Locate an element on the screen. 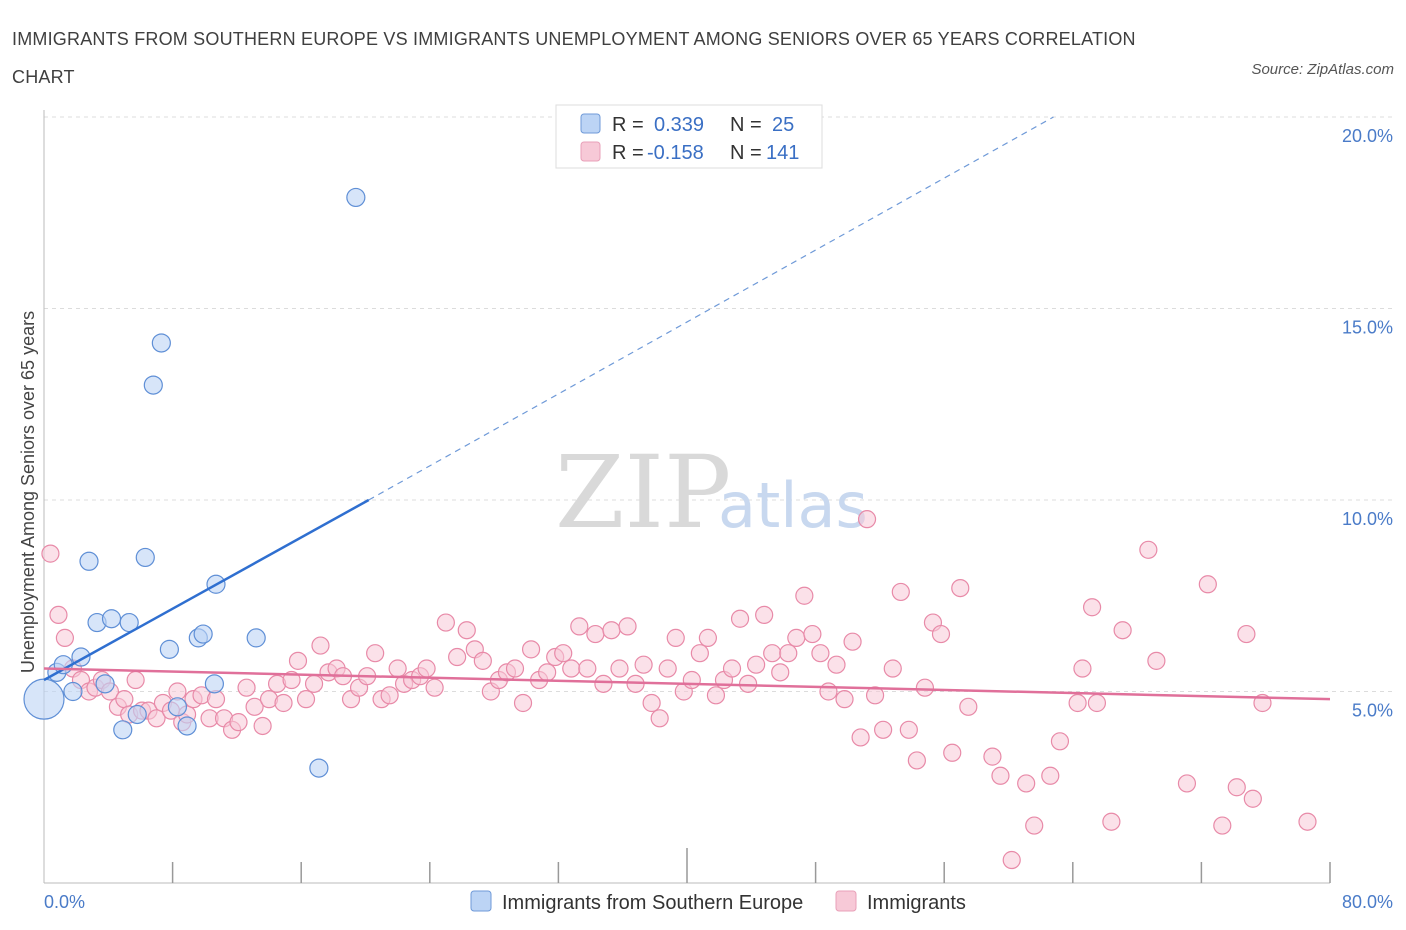 The height and width of the screenshot is (930, 1406). legend-box: R = 0.339 N = 25 R = -0.158 N = 141 is located at coordinates (689, 136).